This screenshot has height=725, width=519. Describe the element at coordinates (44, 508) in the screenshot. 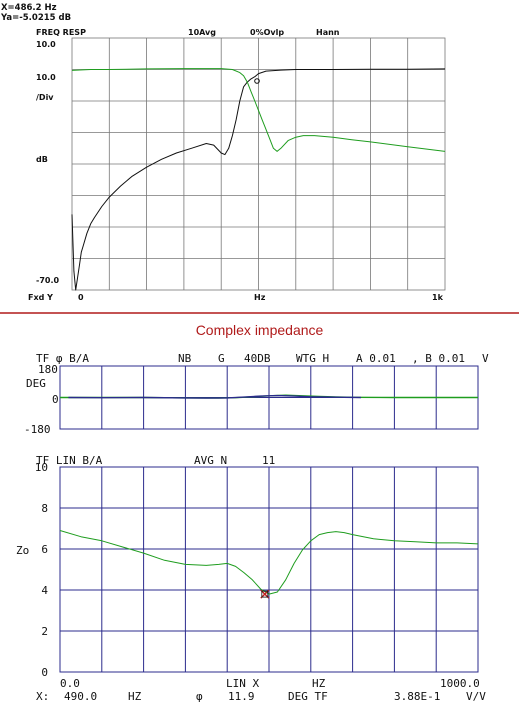

I see `imp-y-tick-label: 8` at that location.